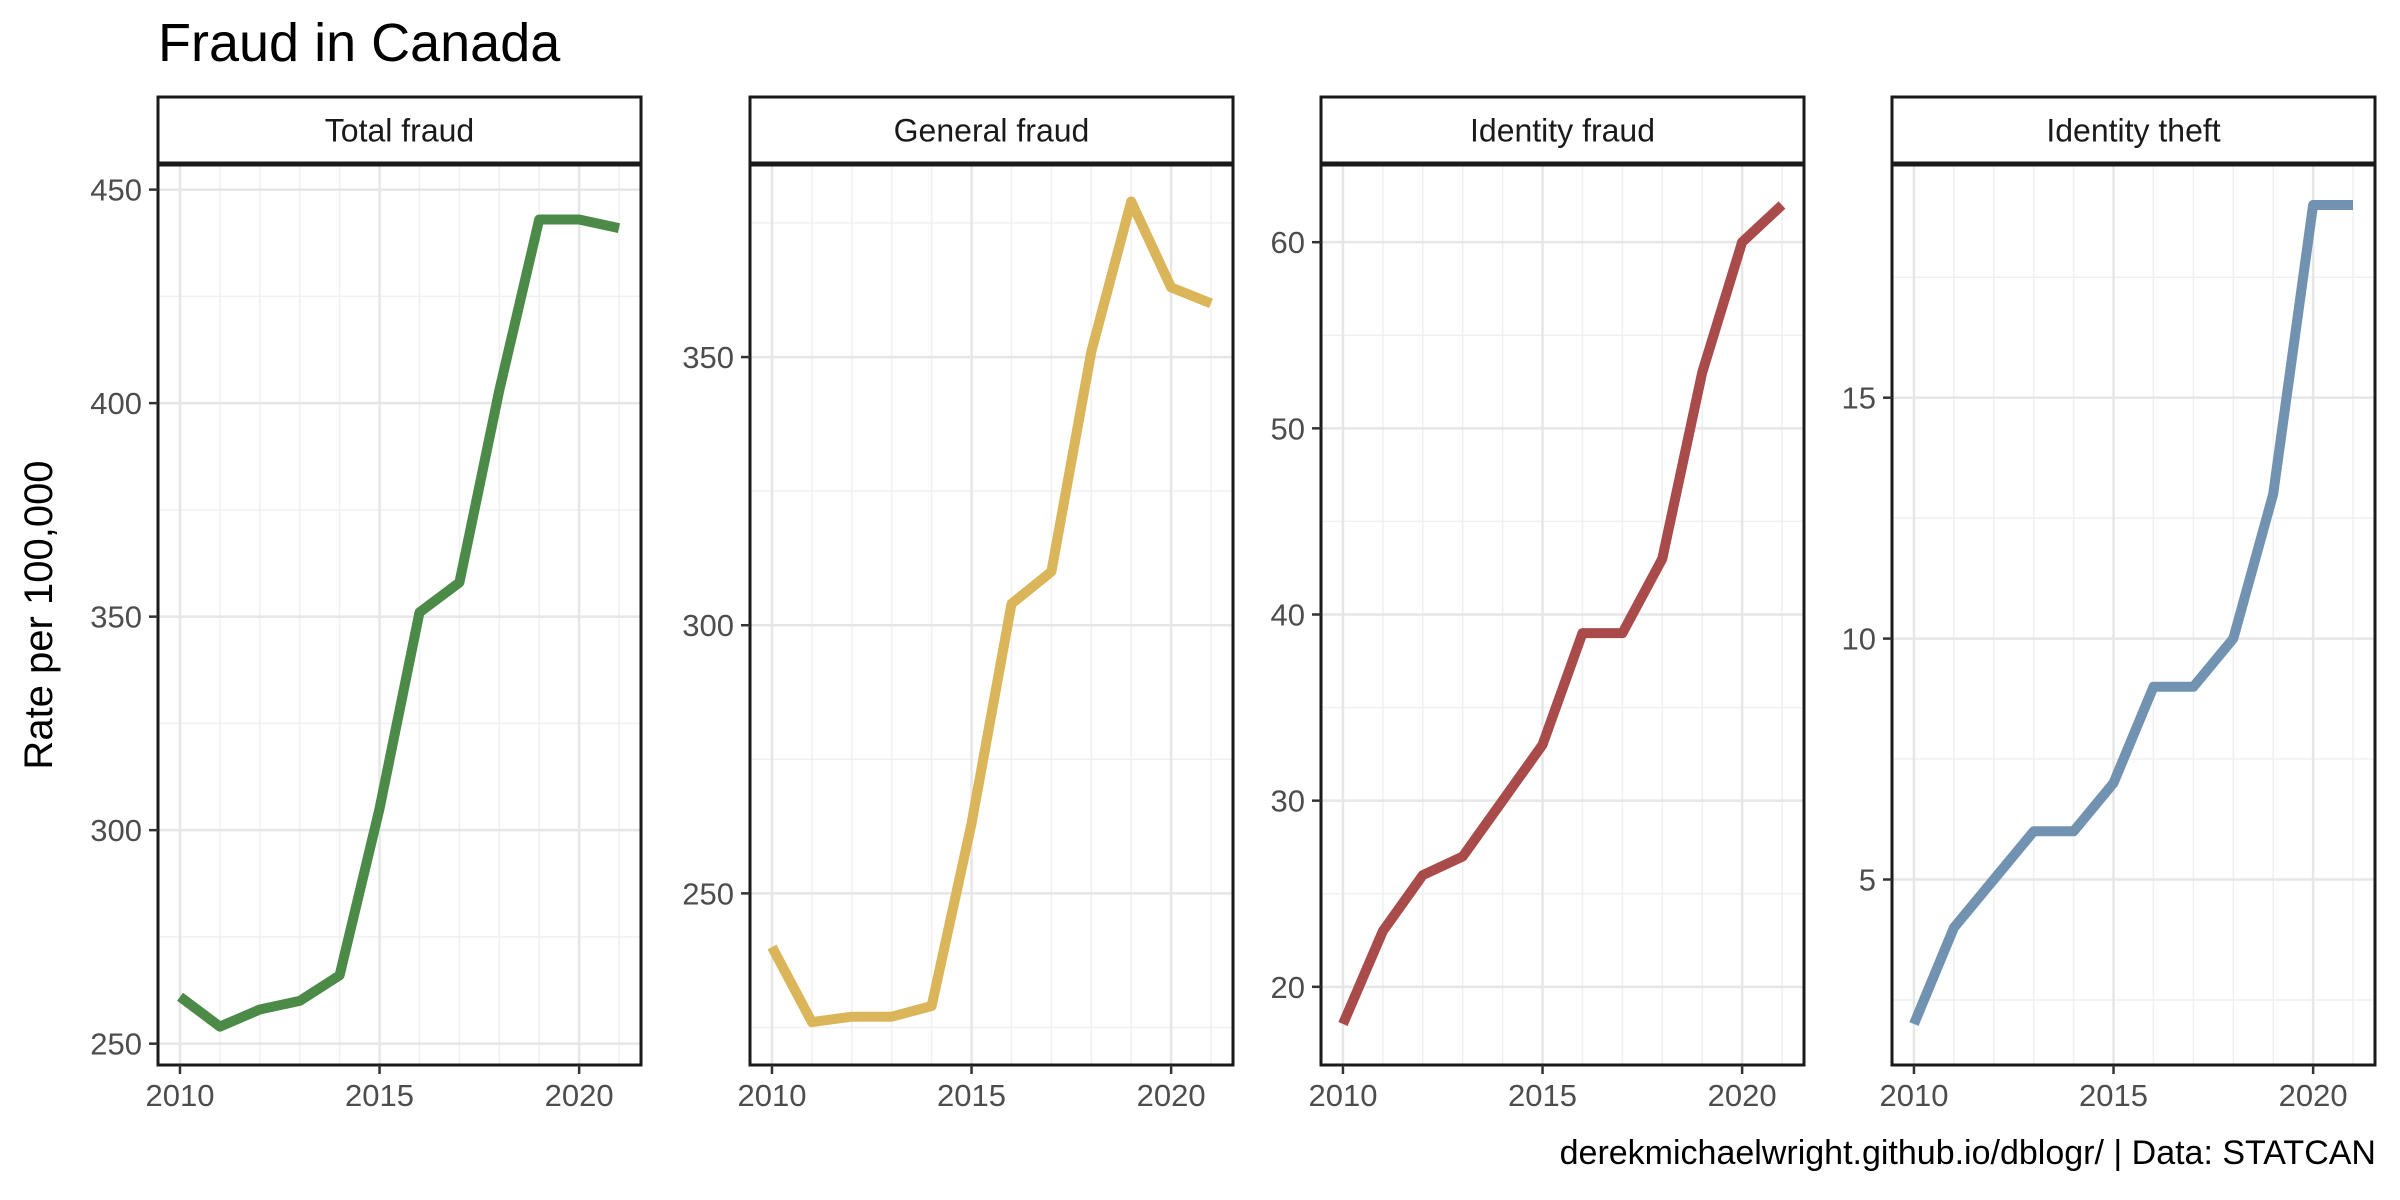 This screenshot has width=2400, height=1200. I want to click on y-tick-label: 30, so click(1288, 801).